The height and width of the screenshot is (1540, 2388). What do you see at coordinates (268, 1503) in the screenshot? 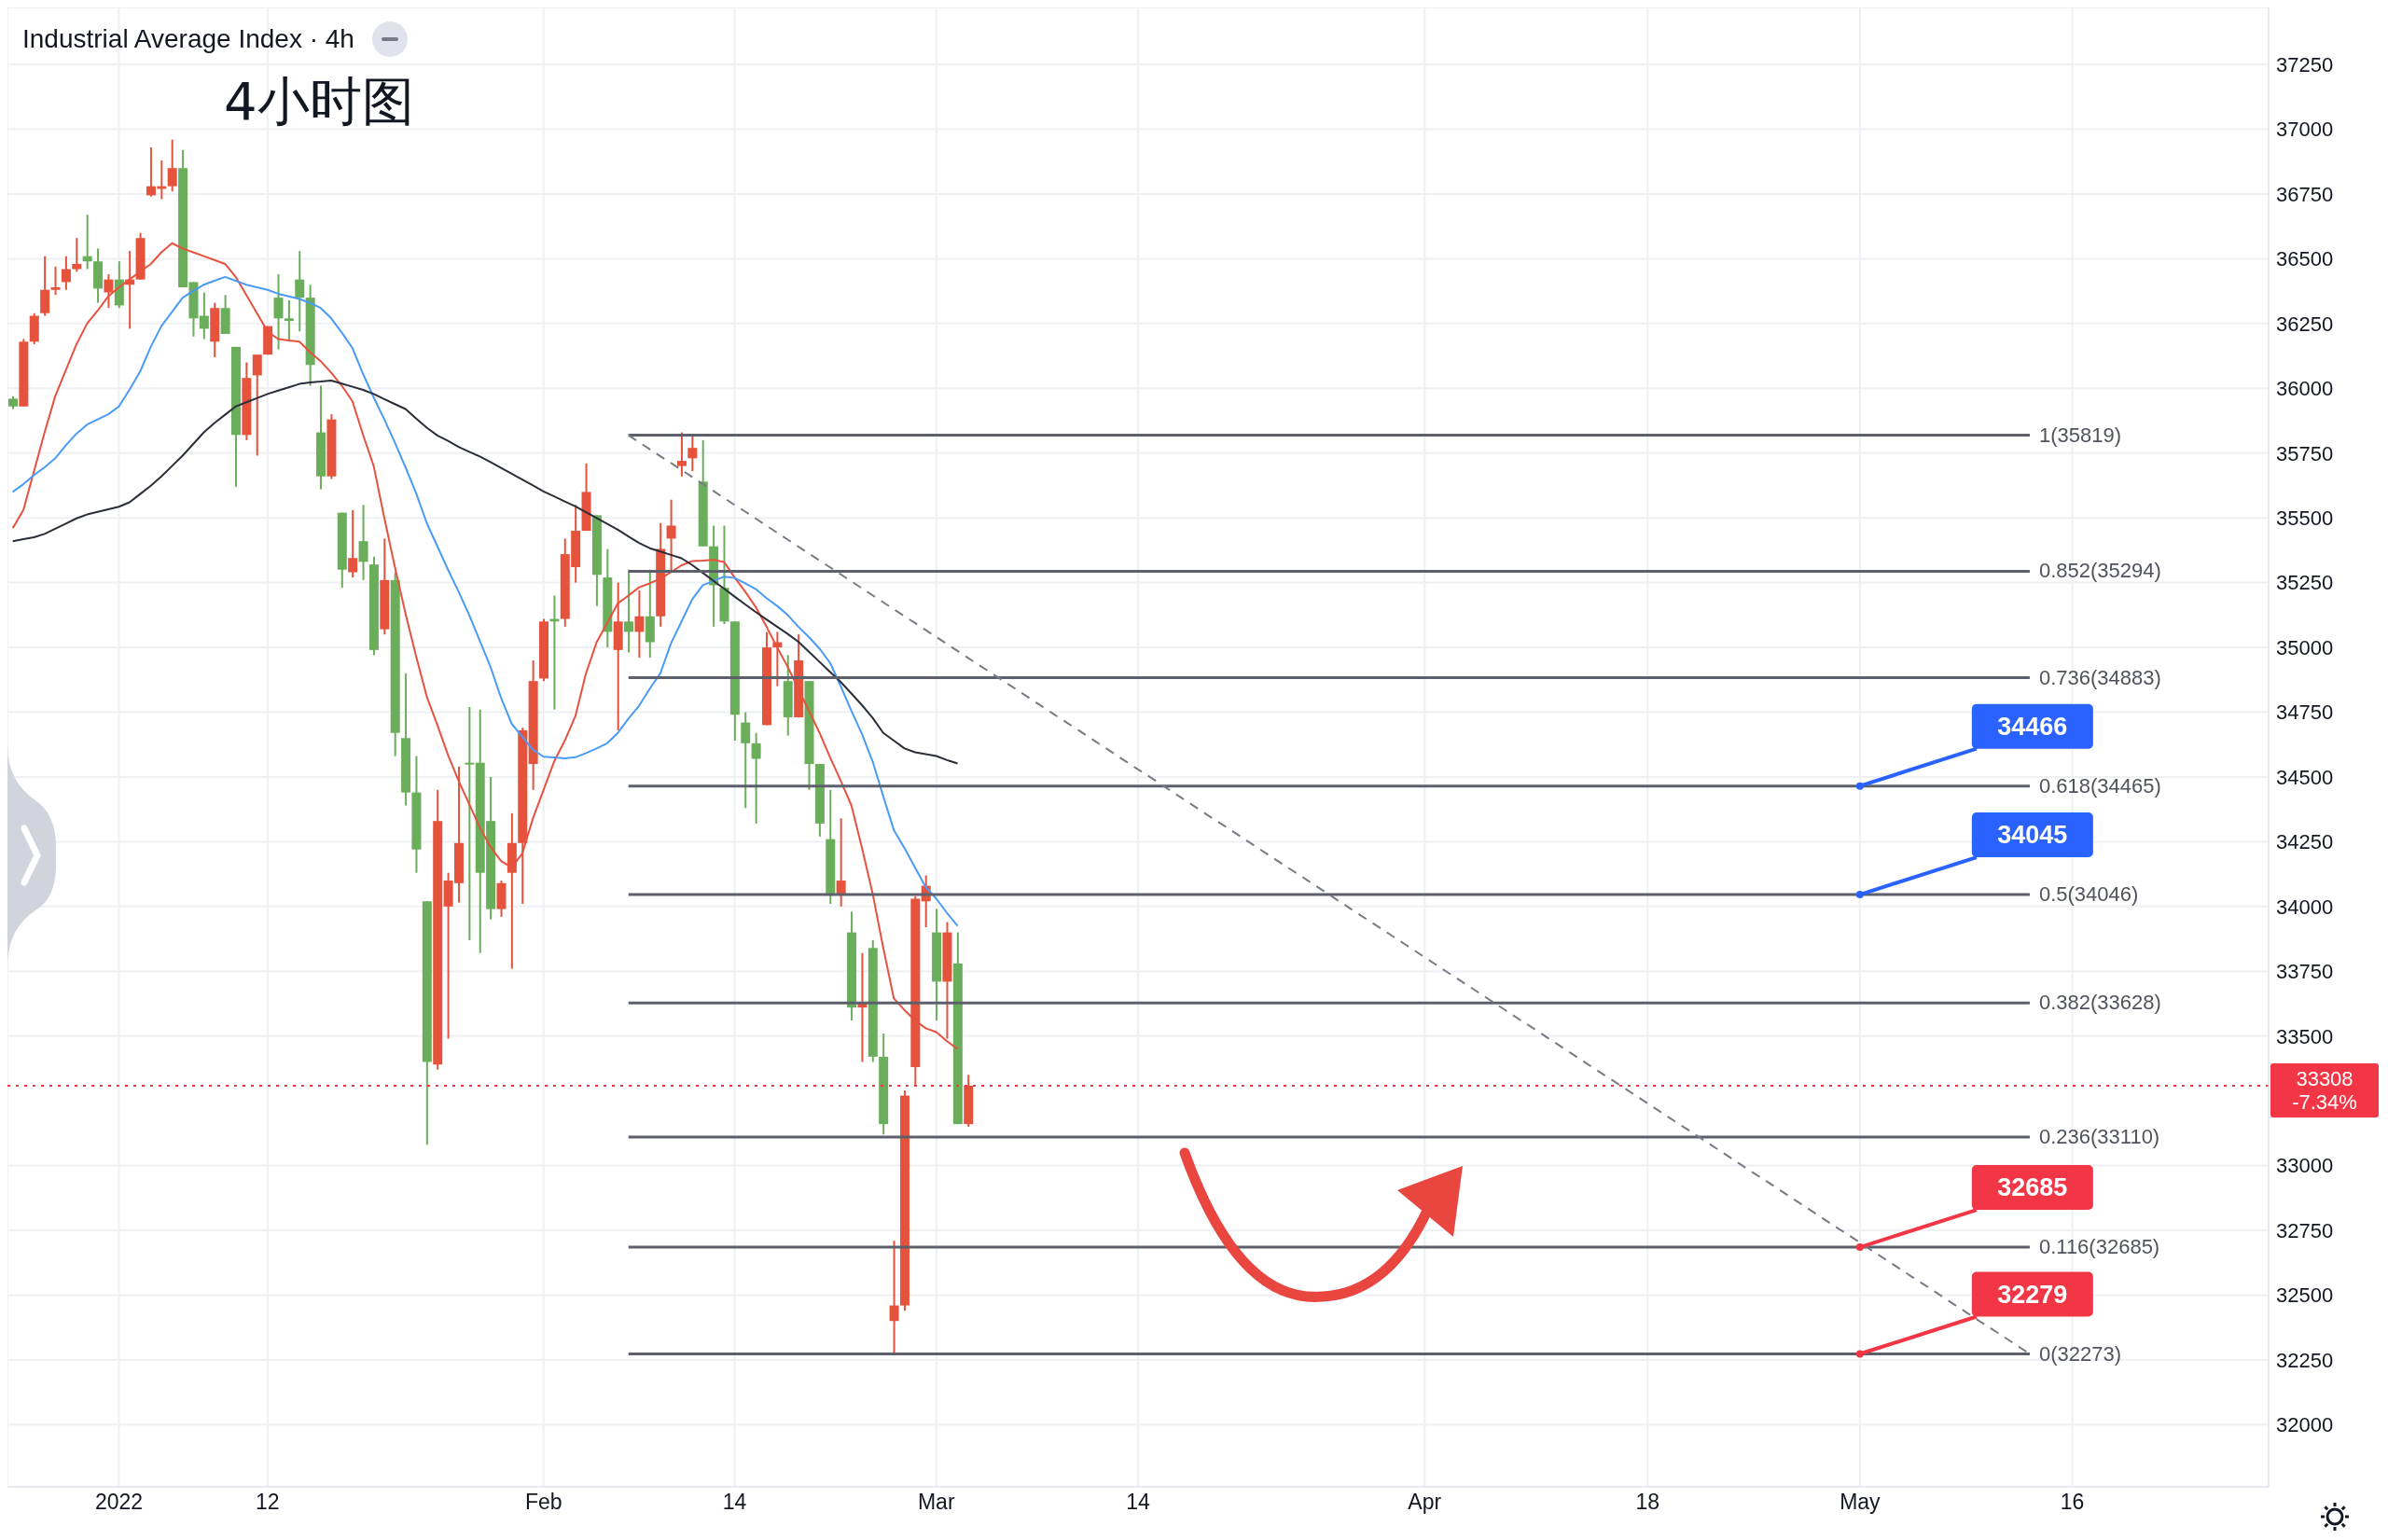
I see `x-tick-label: 12` at bounding box center [268, 1503].